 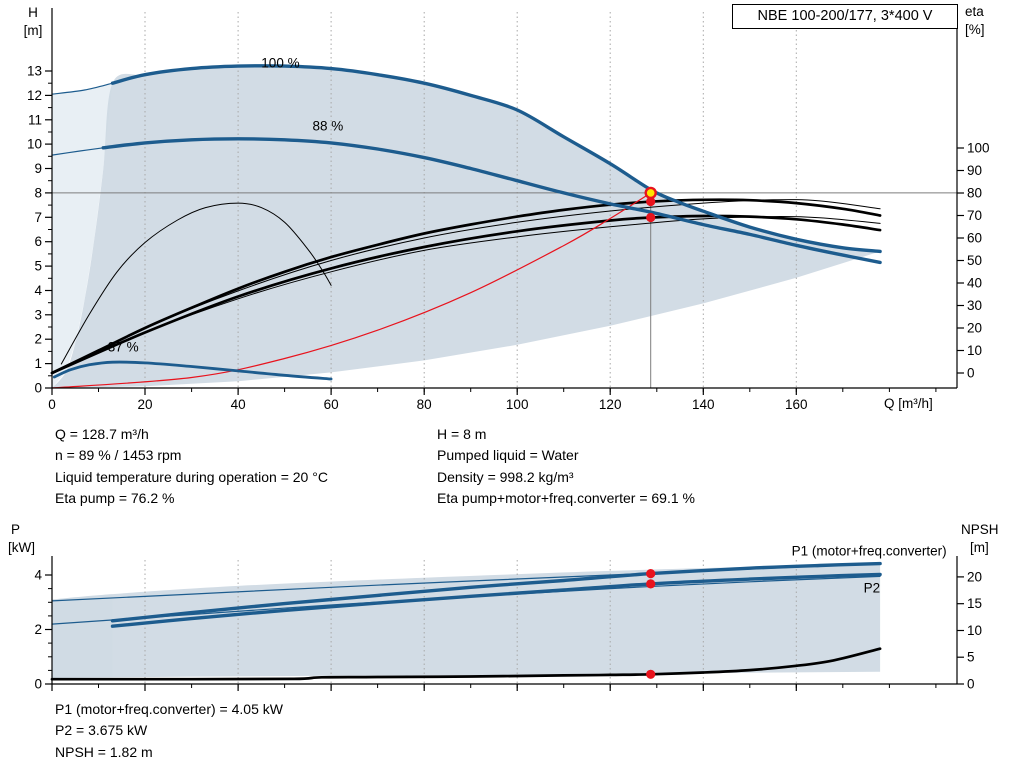 What do you see at coordinates (974, 260) in the screenshot?
I see `right-tick-label: 50` at bounding box center [974, 260].